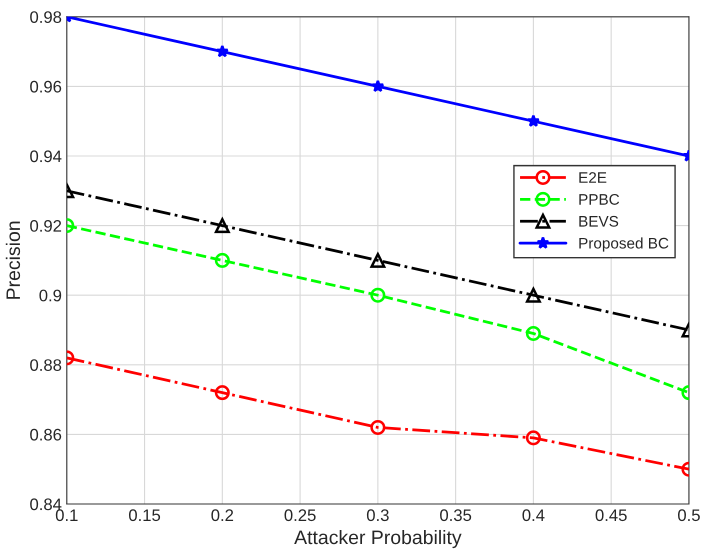 The image size is (703, 560). Describe the element at coordinates (13, 260) in the screenshot. I see `y-axis-title: Precision` at that location.